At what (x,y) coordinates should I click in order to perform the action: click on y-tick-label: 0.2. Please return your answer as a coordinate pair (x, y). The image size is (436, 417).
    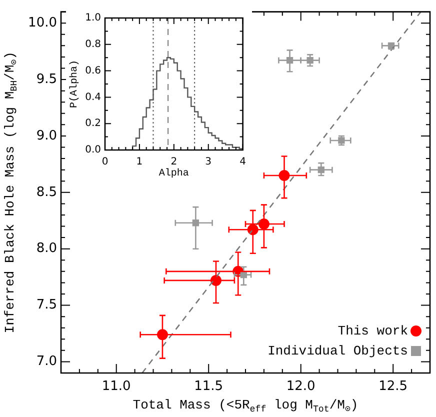
    Looking at the image, I should click on (93, 124).